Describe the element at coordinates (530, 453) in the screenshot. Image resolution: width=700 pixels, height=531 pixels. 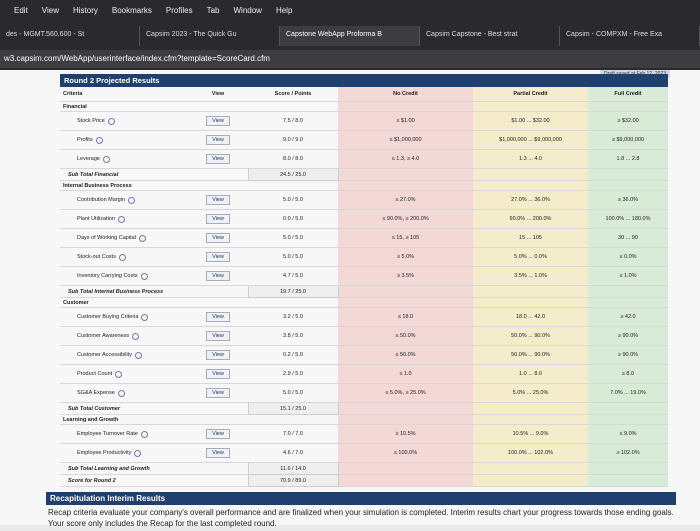
I see `cell: 100.0% ... 102.0%` at that location.